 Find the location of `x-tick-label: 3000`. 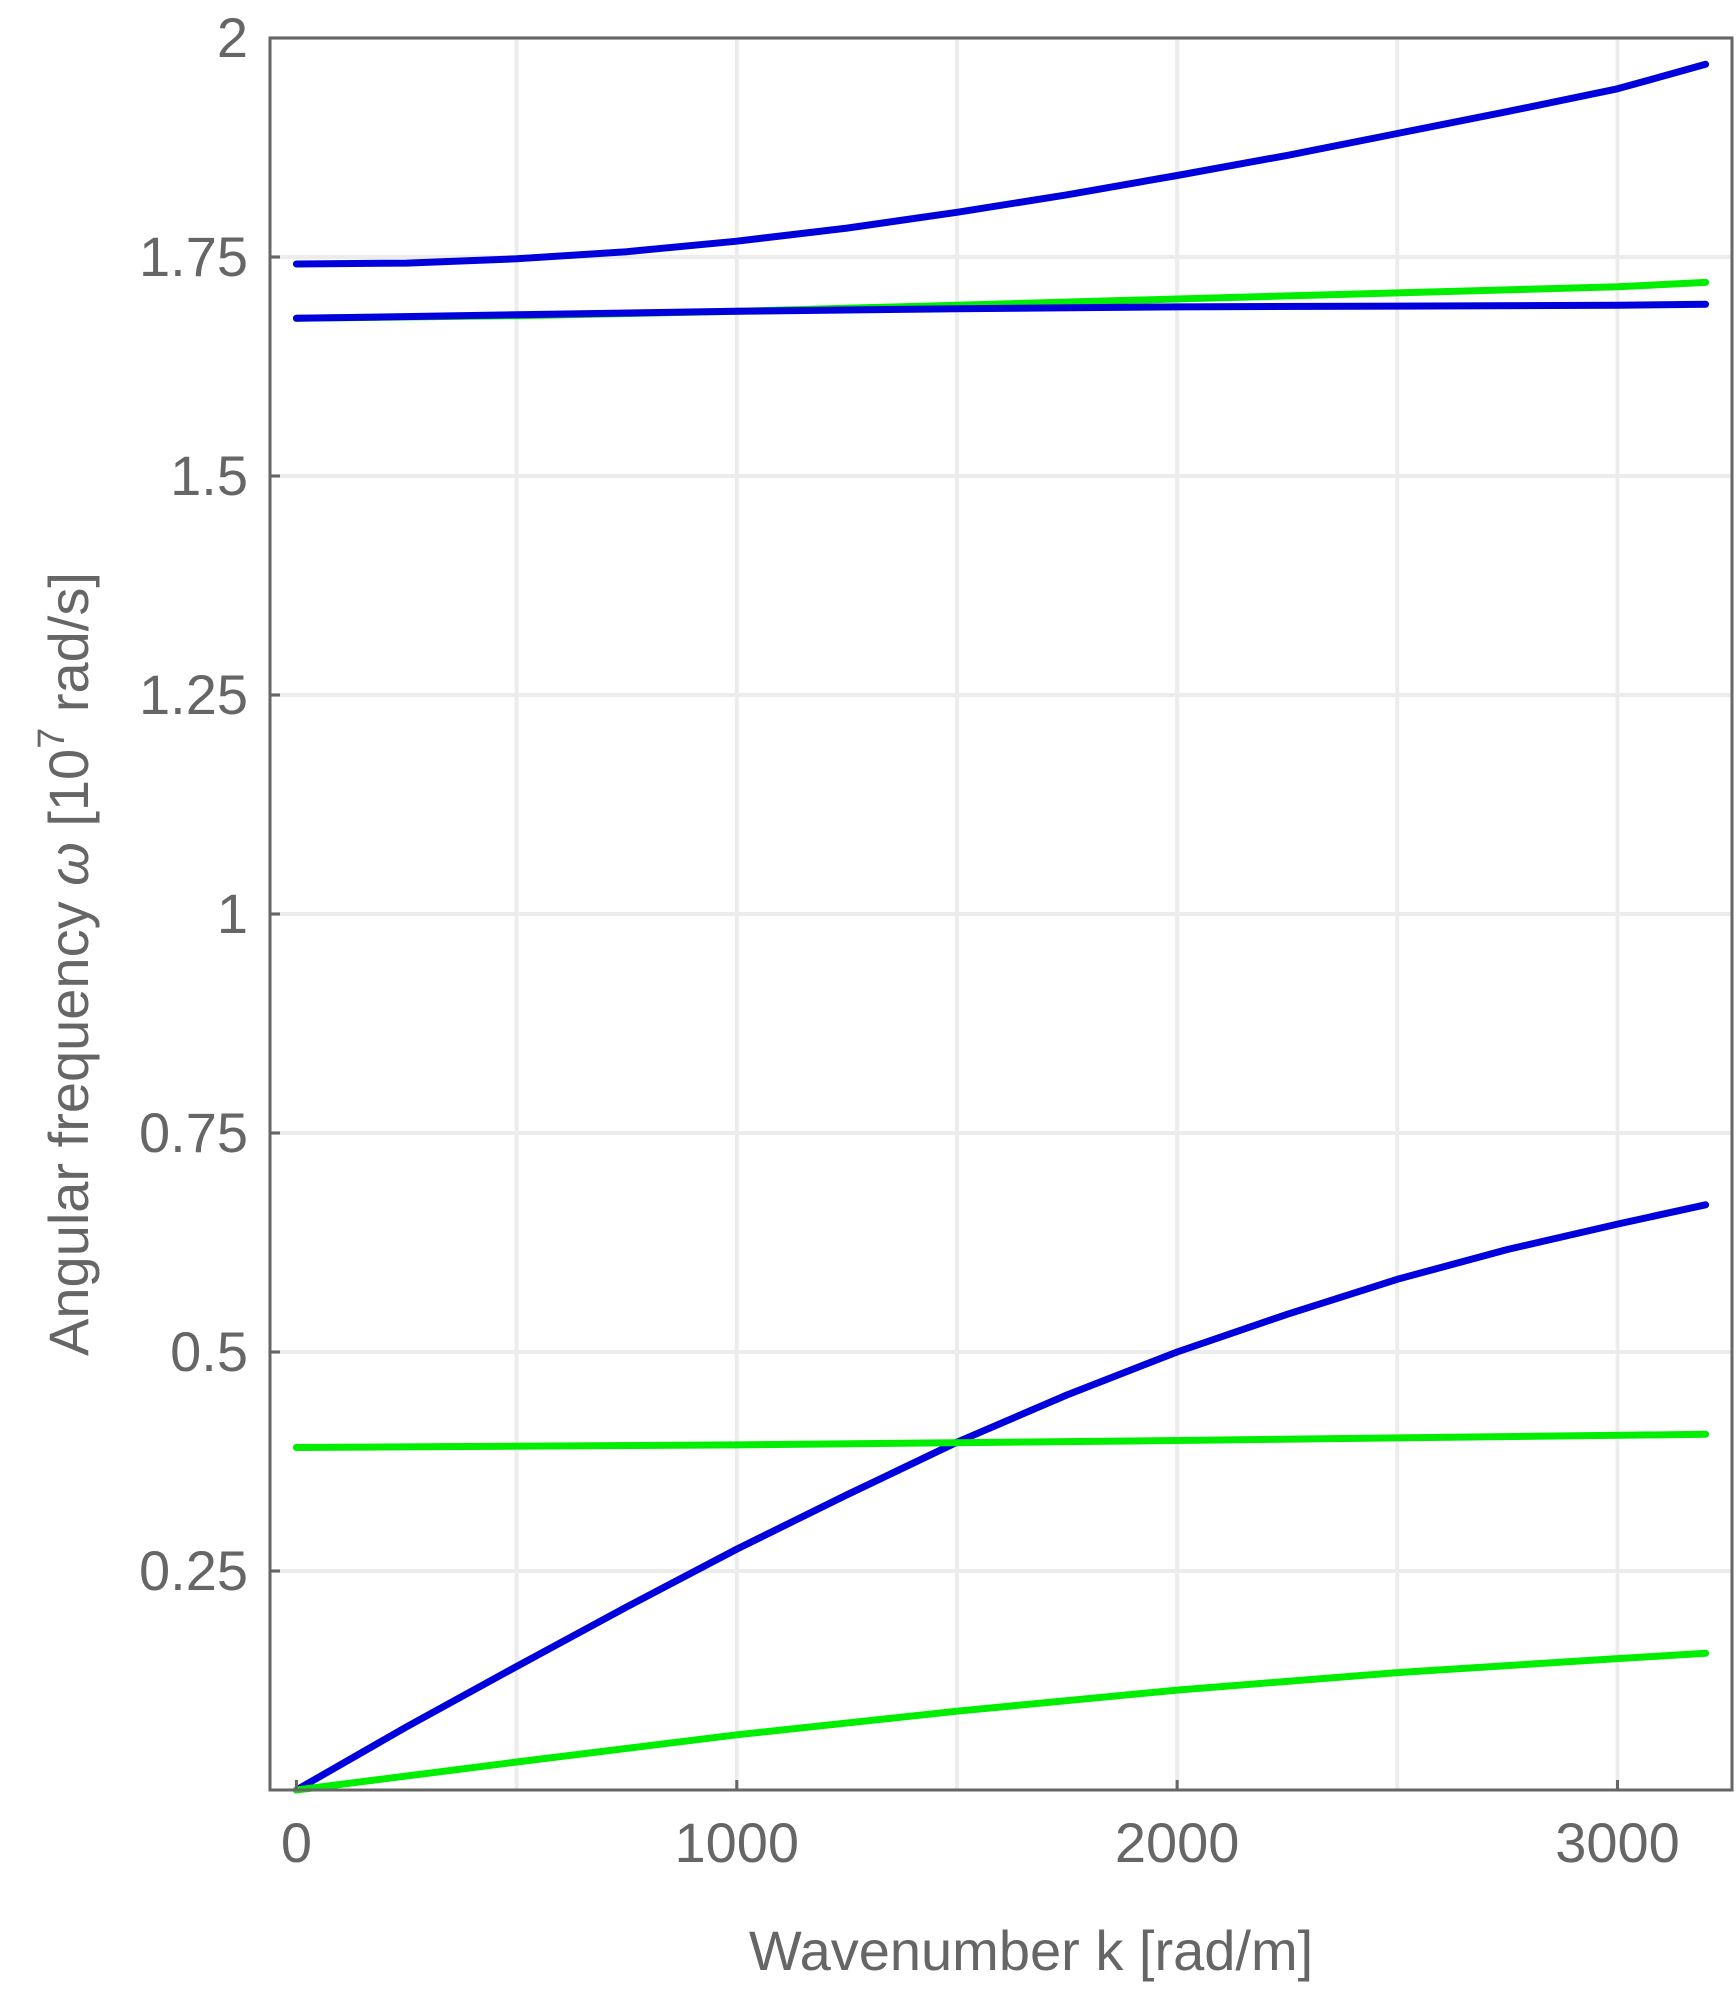

x-tick-label: 3000 is located at coordinates (1617, 1842).